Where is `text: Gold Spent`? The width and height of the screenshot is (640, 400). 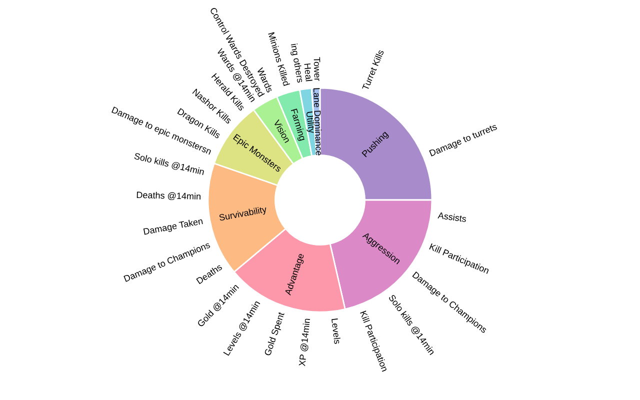
text: Gold Spent is located at coordinates (274, 334).